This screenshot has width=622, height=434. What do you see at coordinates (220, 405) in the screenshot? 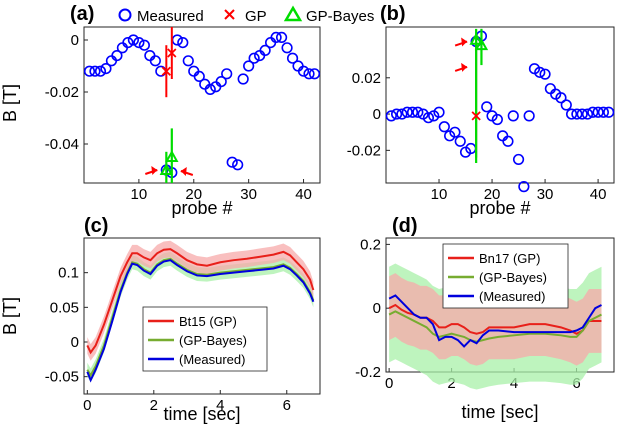
I see `x-tick-label-c: 4` at bounding box center [220, 405].